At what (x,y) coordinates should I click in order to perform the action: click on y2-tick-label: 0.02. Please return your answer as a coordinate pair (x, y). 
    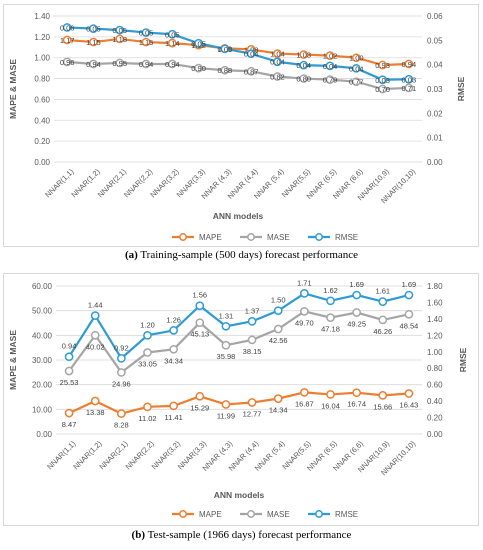
    Looking at the image, I should click on (435, 113).